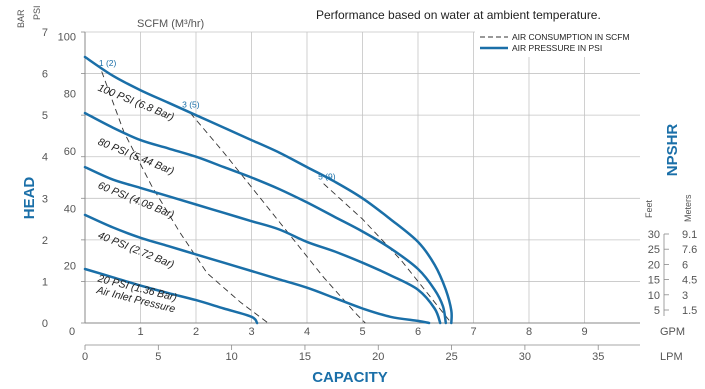 This screenshot has width=705, height=389. I want to click on npshr-feet-value: 25, so click(654, 250).